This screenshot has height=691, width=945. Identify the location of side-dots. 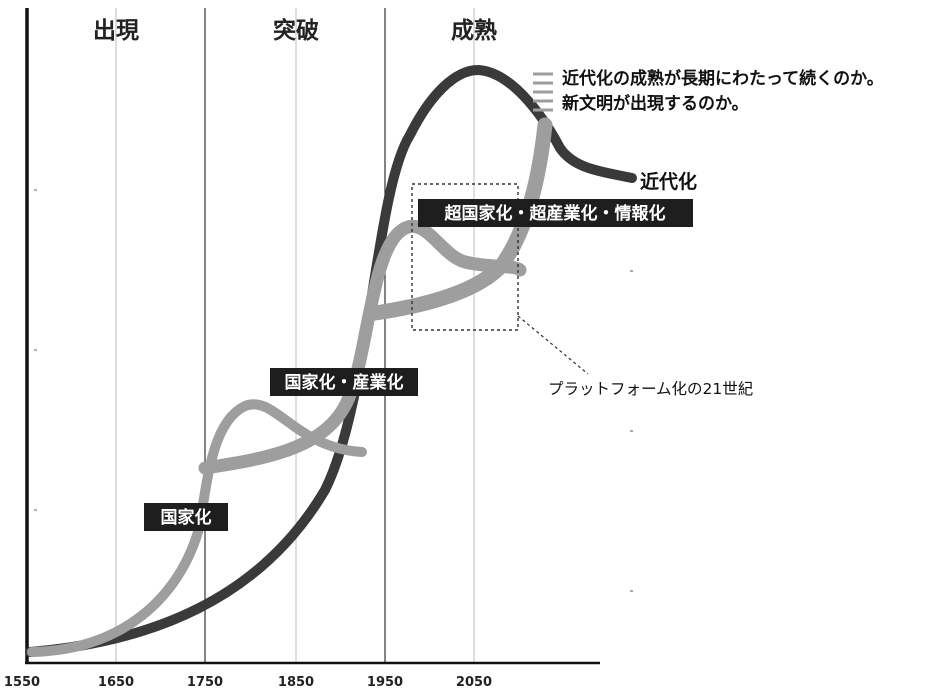
(631, 431).